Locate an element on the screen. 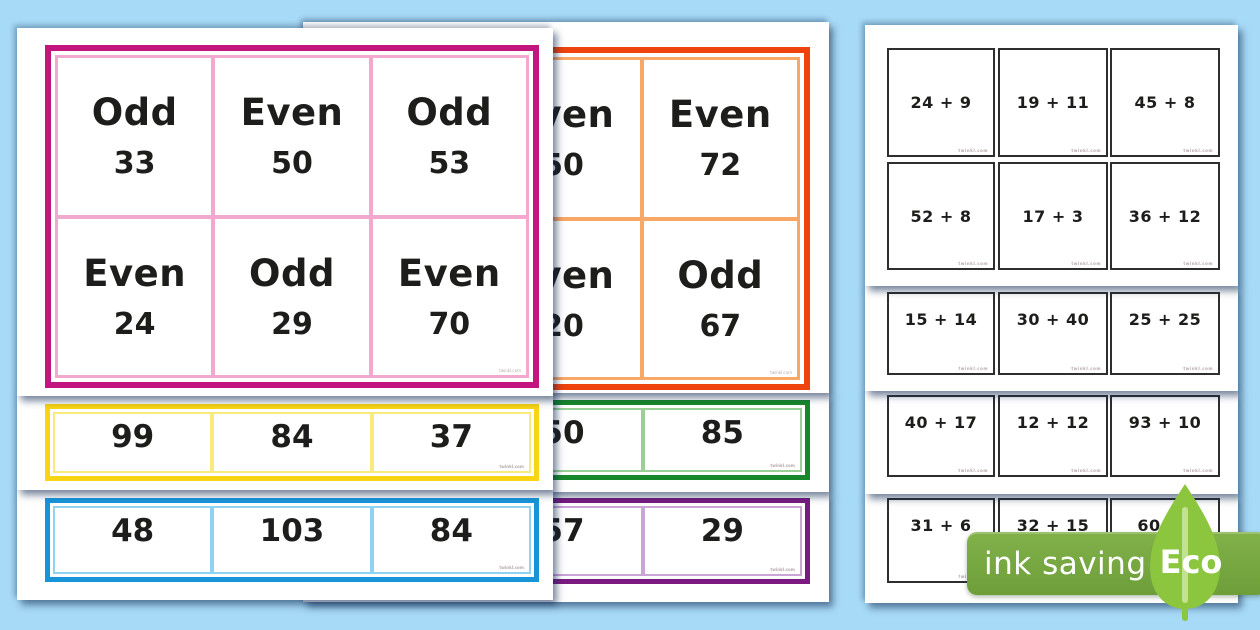 The height and width of the screenshot is (630, 1260). addition-question: 36 + 12 is located at coordinates (1165, 216).